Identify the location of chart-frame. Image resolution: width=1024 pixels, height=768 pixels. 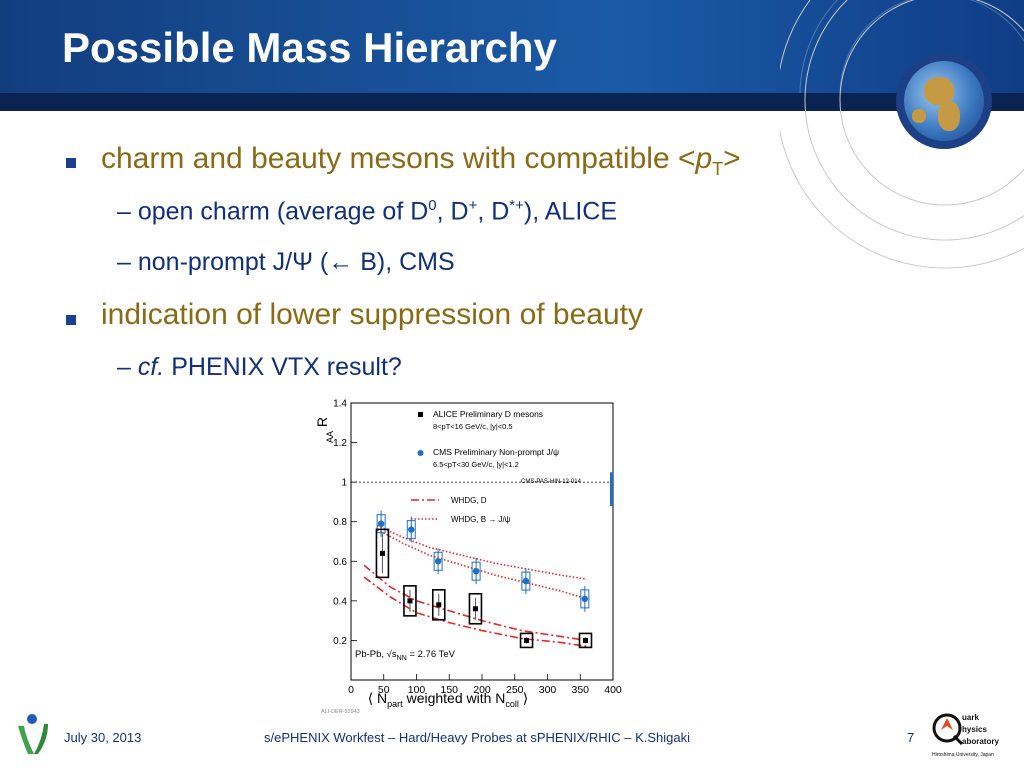
(482, 541).